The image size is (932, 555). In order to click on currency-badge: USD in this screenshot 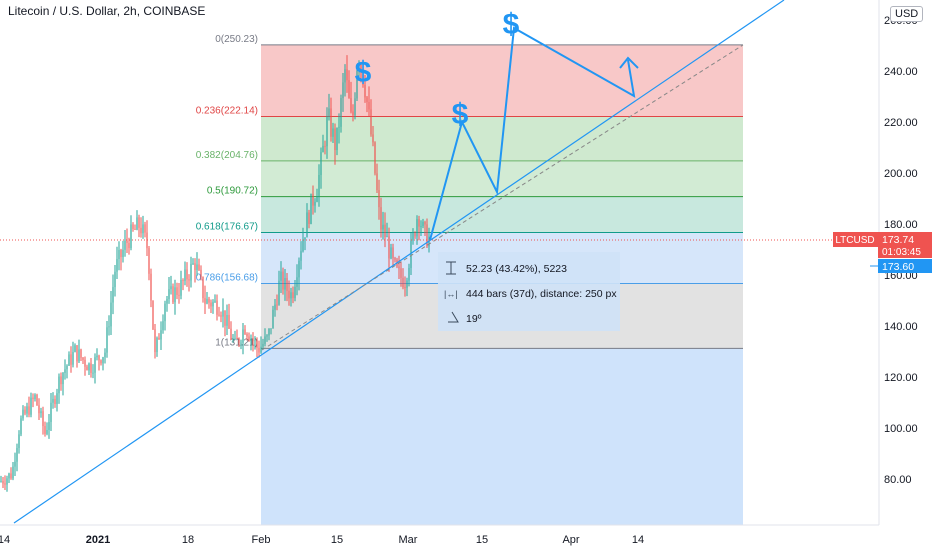, I will do `click(907, 14)`.